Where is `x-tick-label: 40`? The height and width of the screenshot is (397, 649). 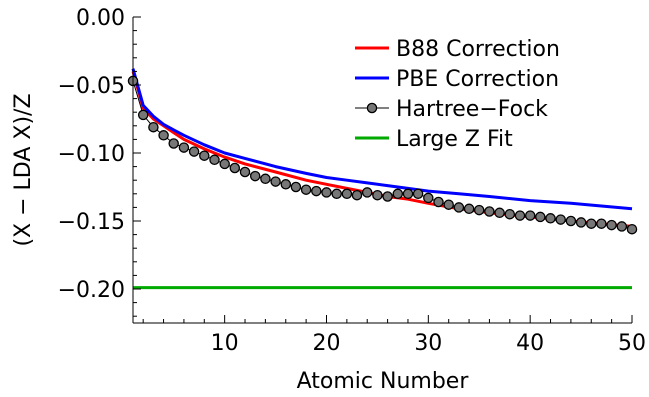
x-tick-label: 40 is located at coordinates (530, 343).